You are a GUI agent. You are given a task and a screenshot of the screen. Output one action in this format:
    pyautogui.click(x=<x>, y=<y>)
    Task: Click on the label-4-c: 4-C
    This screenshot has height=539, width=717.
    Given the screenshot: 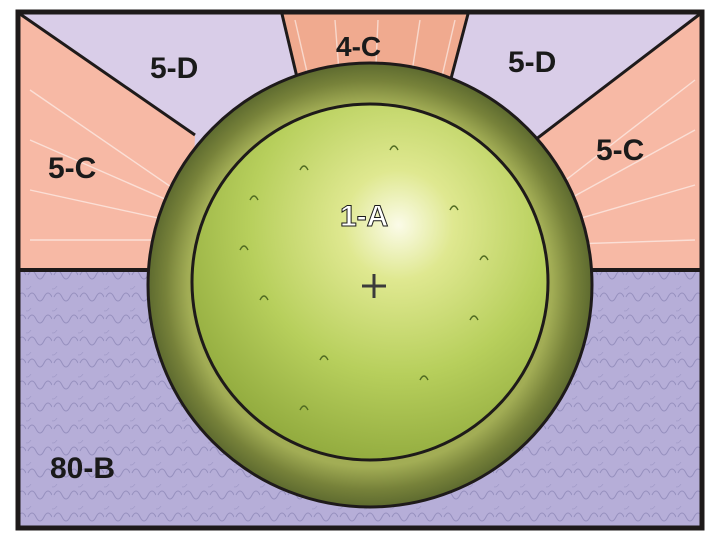 What is the action you would take?
    pyautogui.click(x=358, y=46)
    